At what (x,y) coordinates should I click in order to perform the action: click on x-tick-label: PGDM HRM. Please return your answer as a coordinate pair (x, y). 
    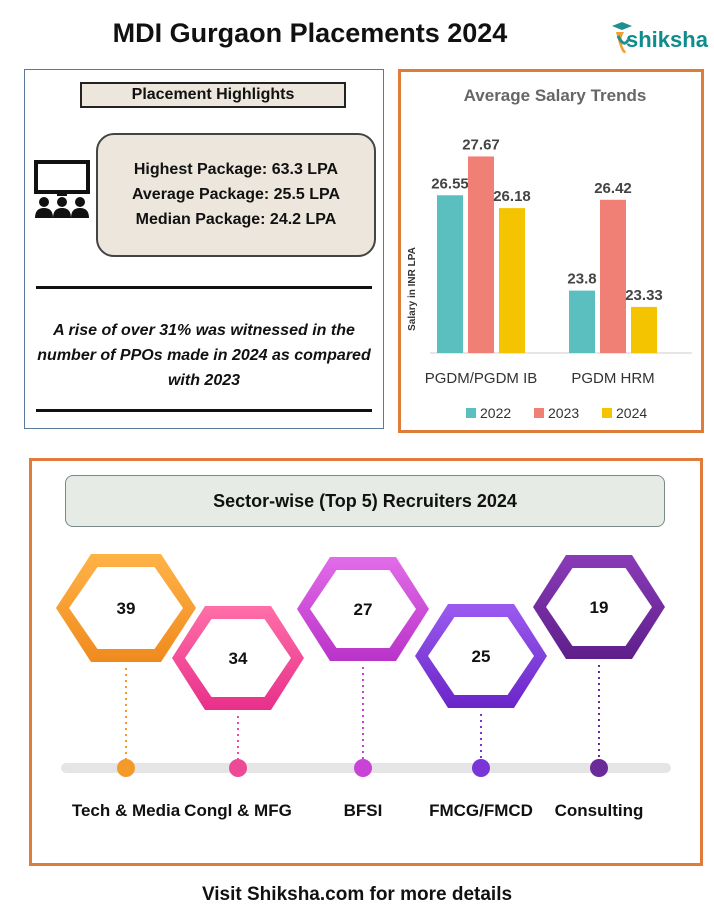
    Looking at the image, I should click on (612, 378).